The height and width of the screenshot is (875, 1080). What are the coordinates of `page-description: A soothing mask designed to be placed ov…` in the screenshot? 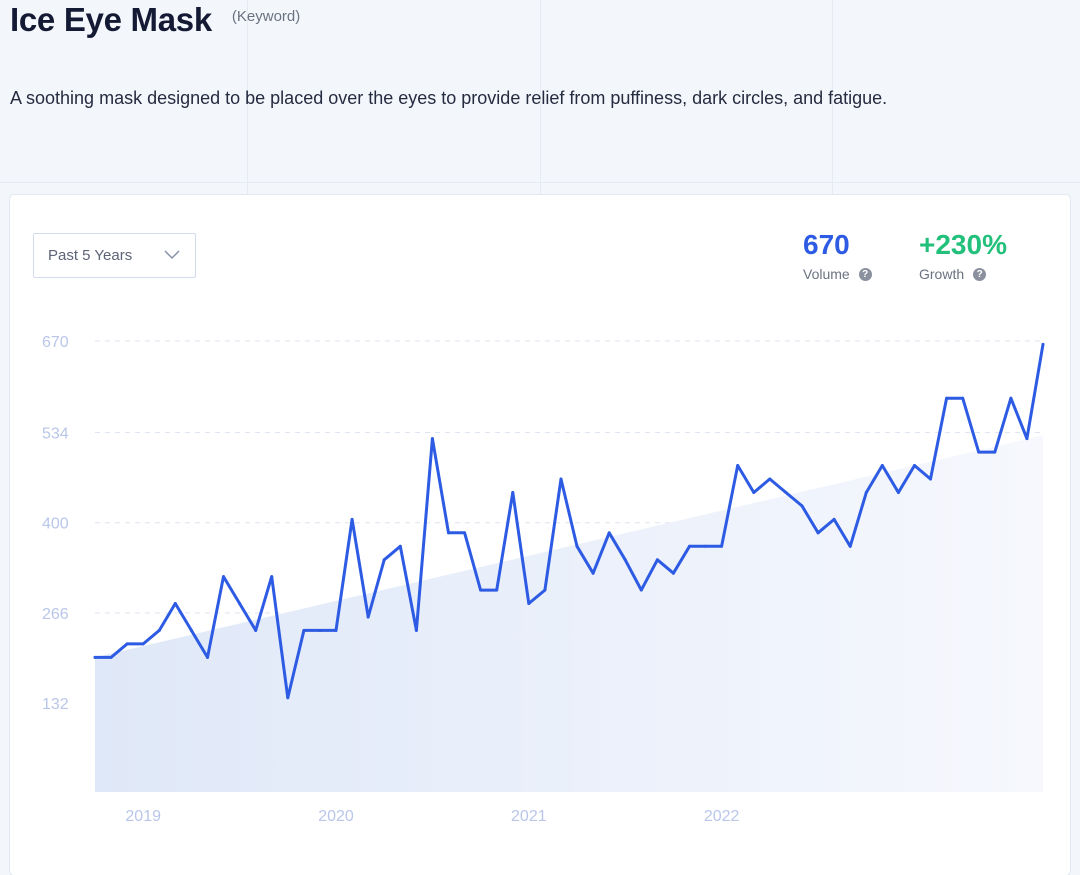 It's located at (449, 98).